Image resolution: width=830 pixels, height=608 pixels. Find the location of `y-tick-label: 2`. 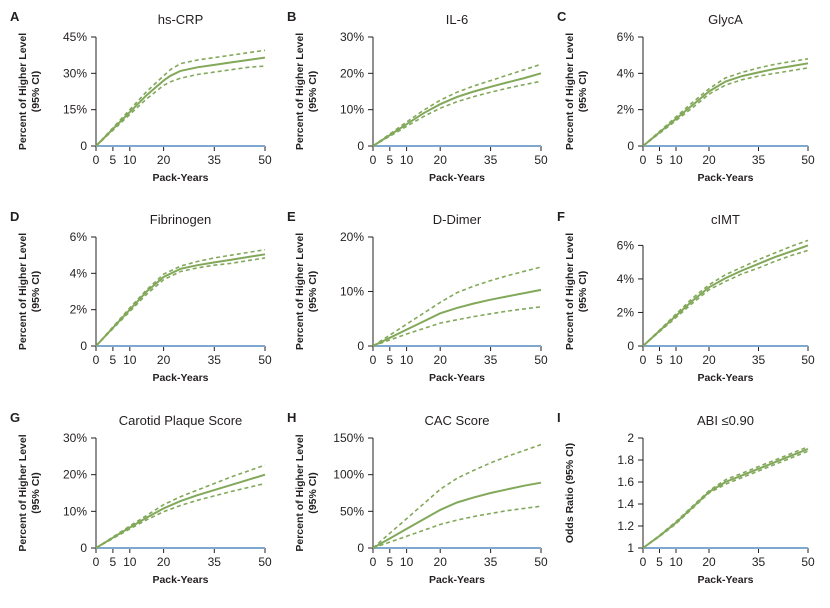

y-tick-label: 2 is located at coordinates (630, 438).